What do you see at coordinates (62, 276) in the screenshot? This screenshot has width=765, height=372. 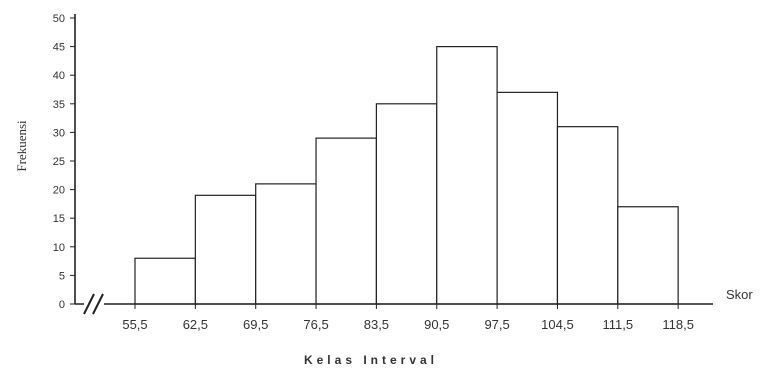 I see `y-tick-label: 5` at bounding box center [62, 276].